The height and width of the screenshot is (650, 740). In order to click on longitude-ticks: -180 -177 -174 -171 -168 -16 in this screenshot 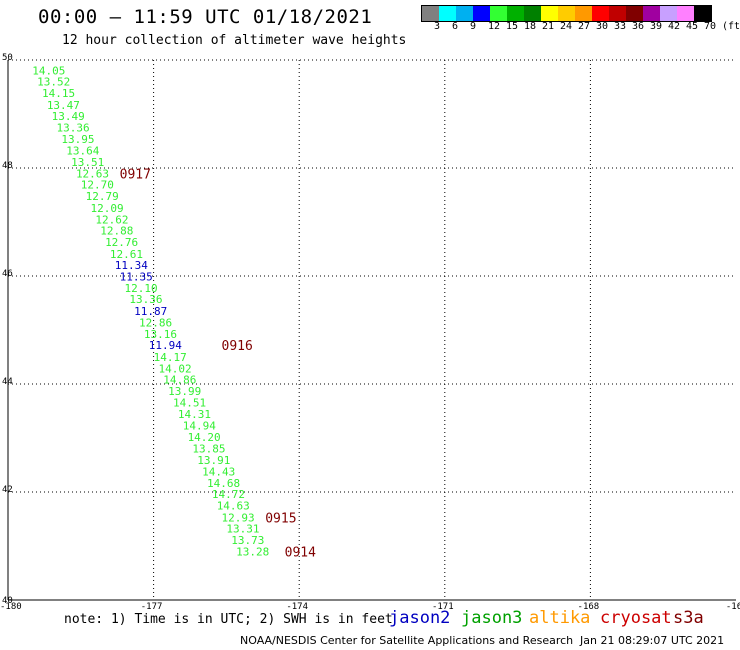, I will do `click(370, 606)`.